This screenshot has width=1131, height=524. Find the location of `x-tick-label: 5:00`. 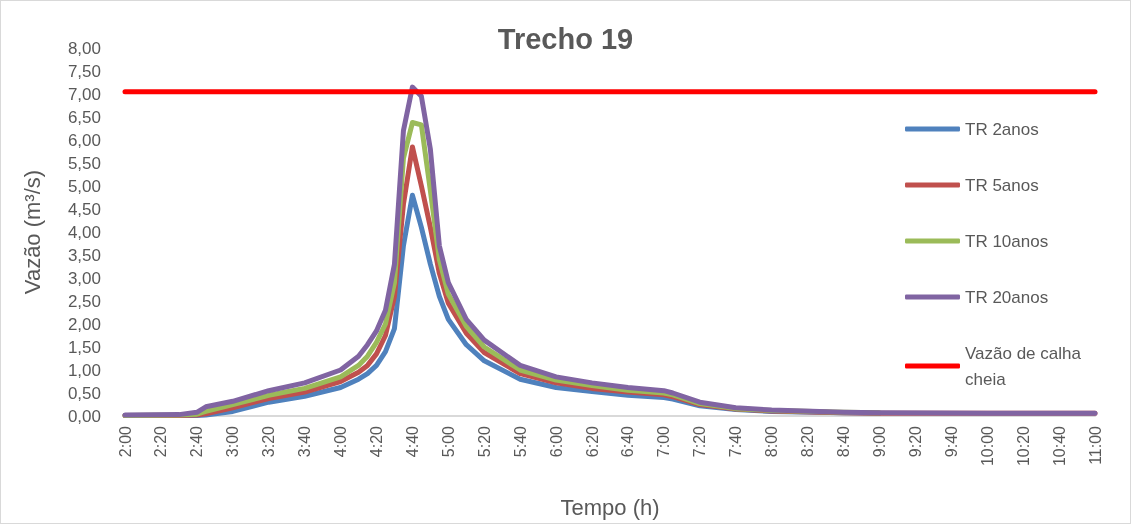

x-tick-label: 5:00 is located at coordinates (448, 441).